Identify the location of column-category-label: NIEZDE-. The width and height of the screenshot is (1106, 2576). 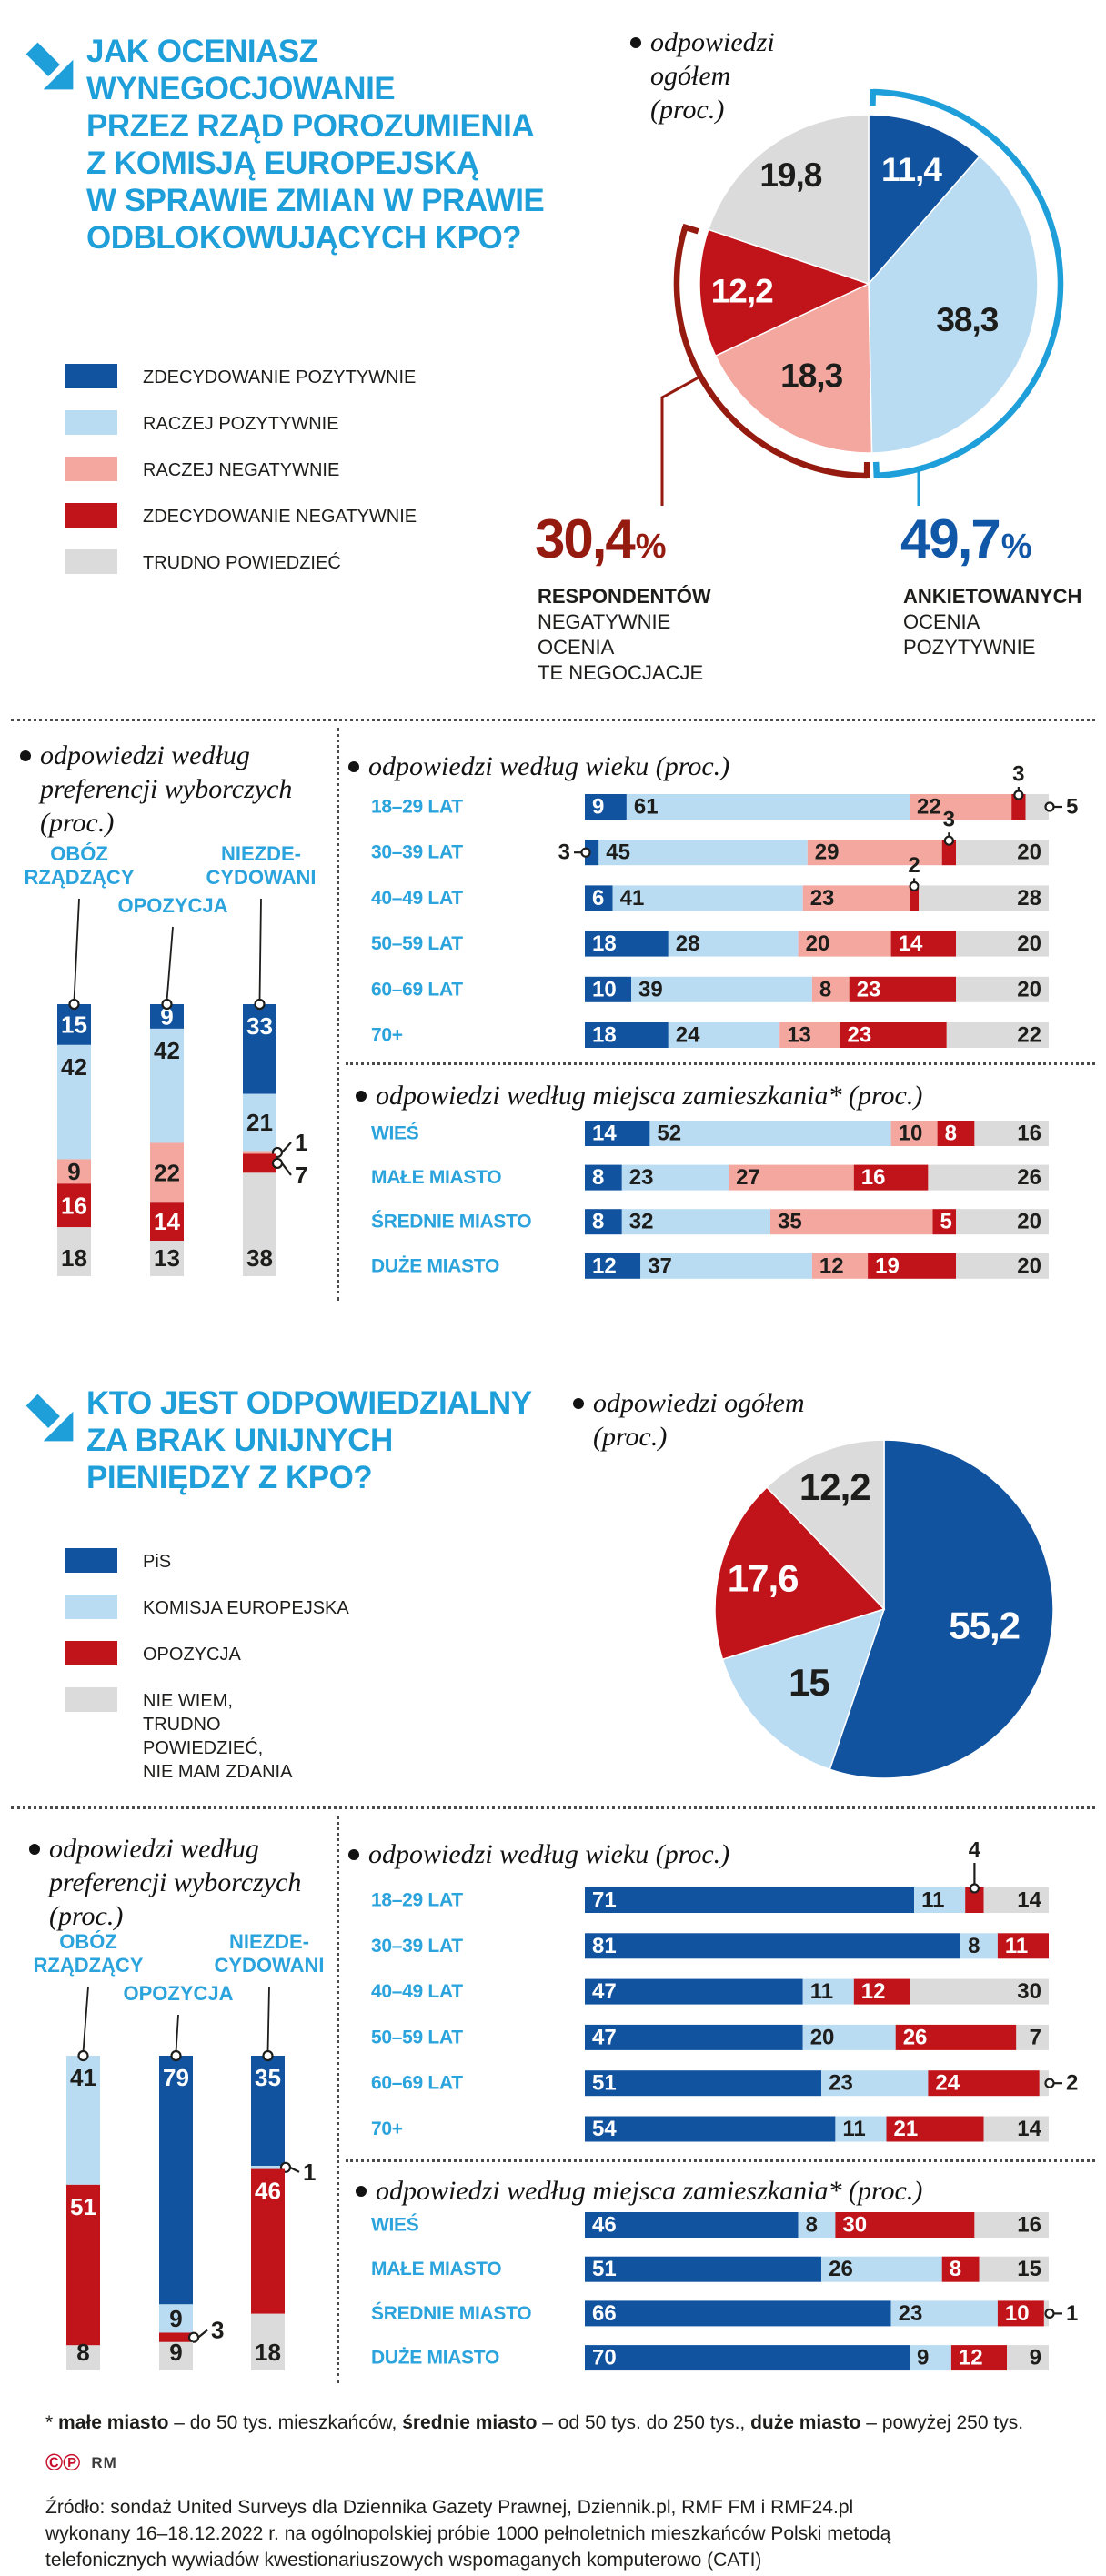
(269, 1941).